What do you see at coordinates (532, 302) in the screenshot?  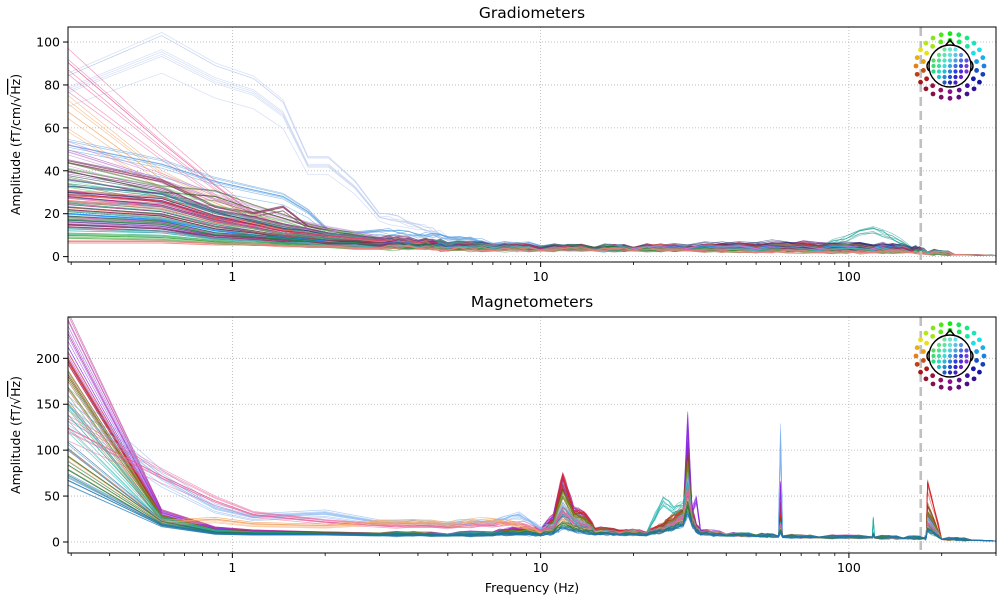 I see `magnetometers-title: Magnetometers` at bounding box center [532, 302].